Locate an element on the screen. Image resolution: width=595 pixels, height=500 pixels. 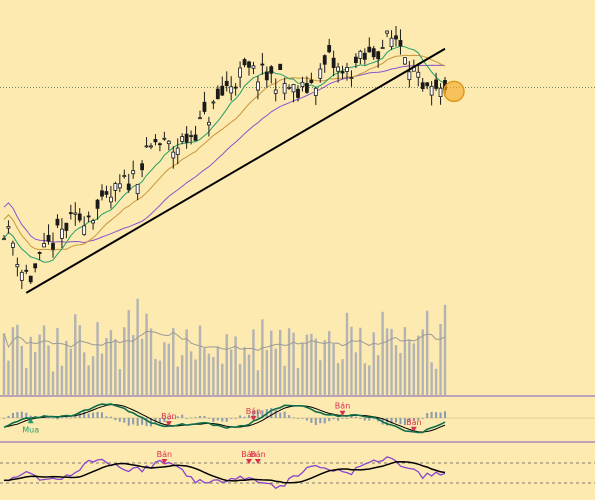
sell-signal-label: Bán is located at coordinates (253, 411).